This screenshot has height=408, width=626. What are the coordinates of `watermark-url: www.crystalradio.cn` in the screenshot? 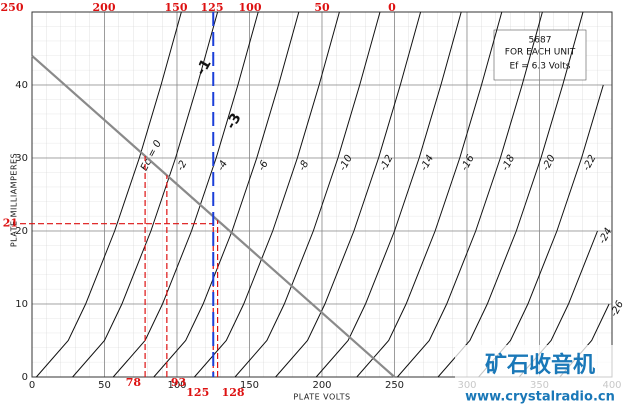 It's located at (540, 397).